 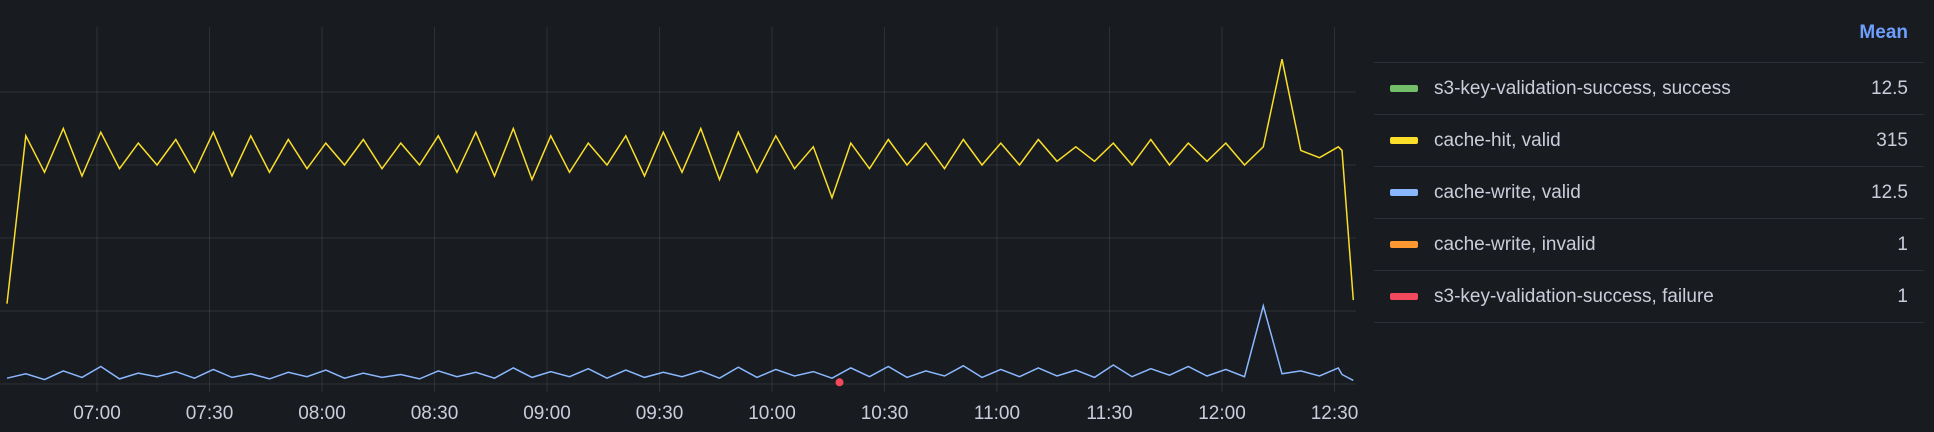 I want to click on legend-item: cache-write, invalid 1, so click(x=1649, y=244).